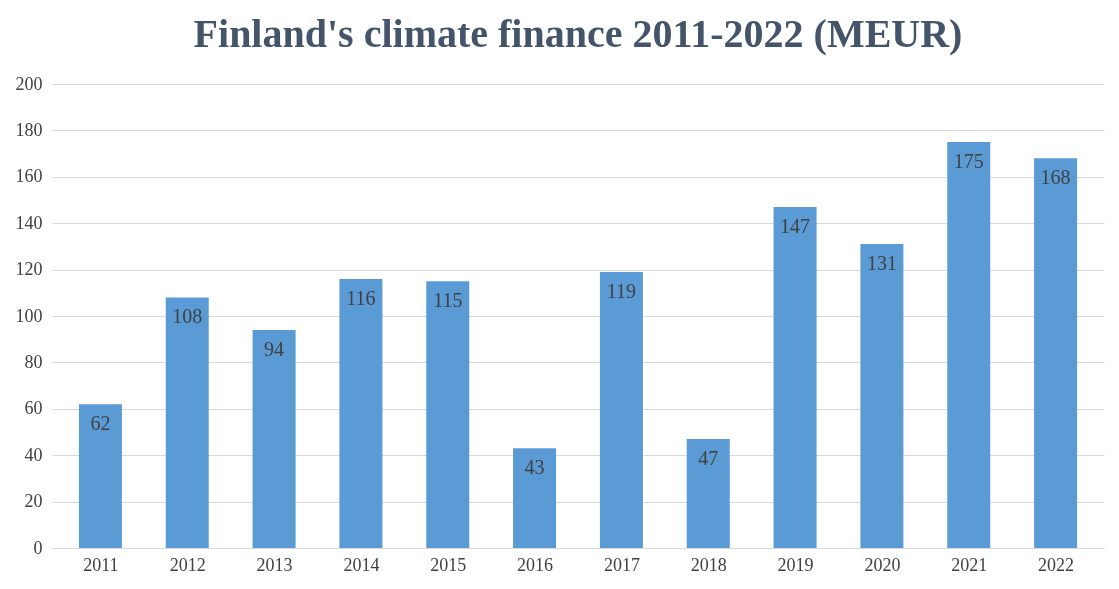  Describe the element at coordinates (361, 297) in the screenshot. I see `data-label: 116` at that location.